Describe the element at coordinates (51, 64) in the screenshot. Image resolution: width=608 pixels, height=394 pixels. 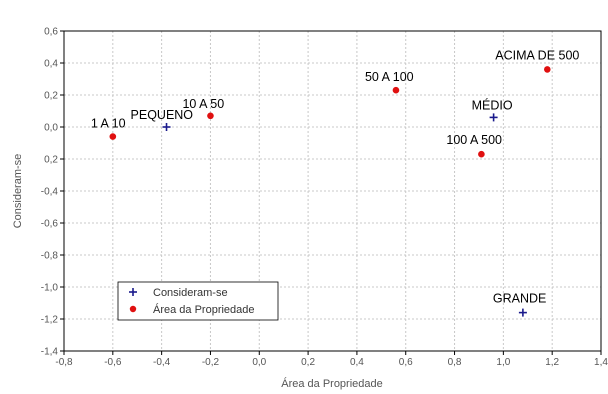
I see `y-tick-label: 0,4` at that location.